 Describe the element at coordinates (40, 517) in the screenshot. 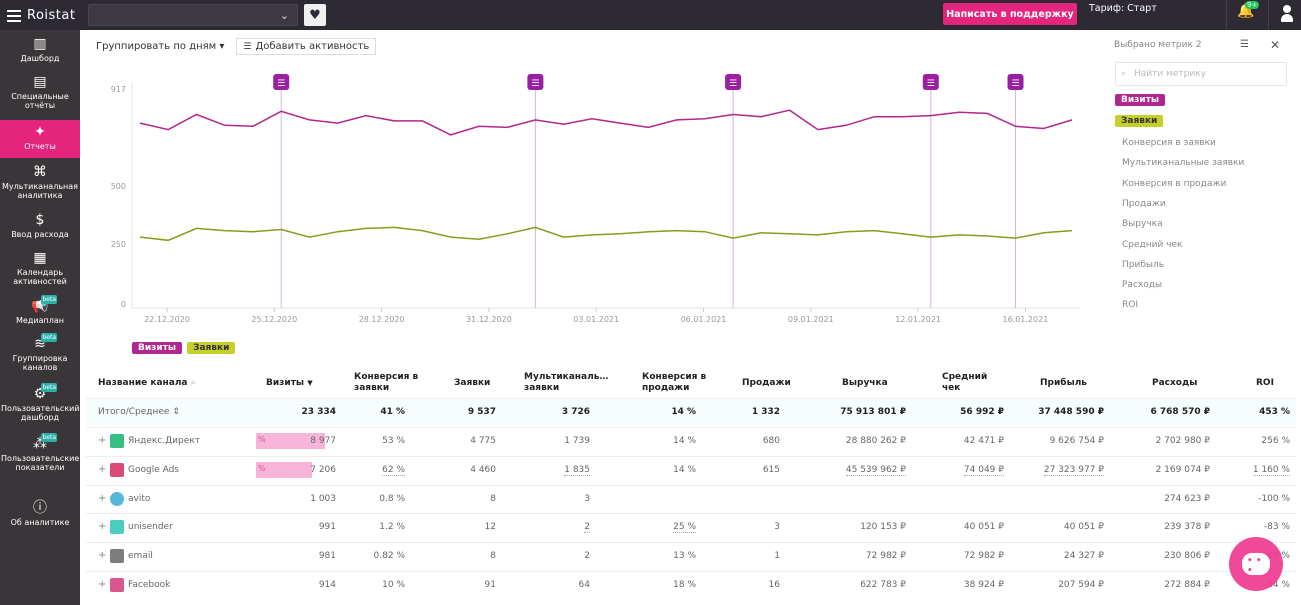

I see `sidebar-item-about: ⓘ Об аналитике` at that location.